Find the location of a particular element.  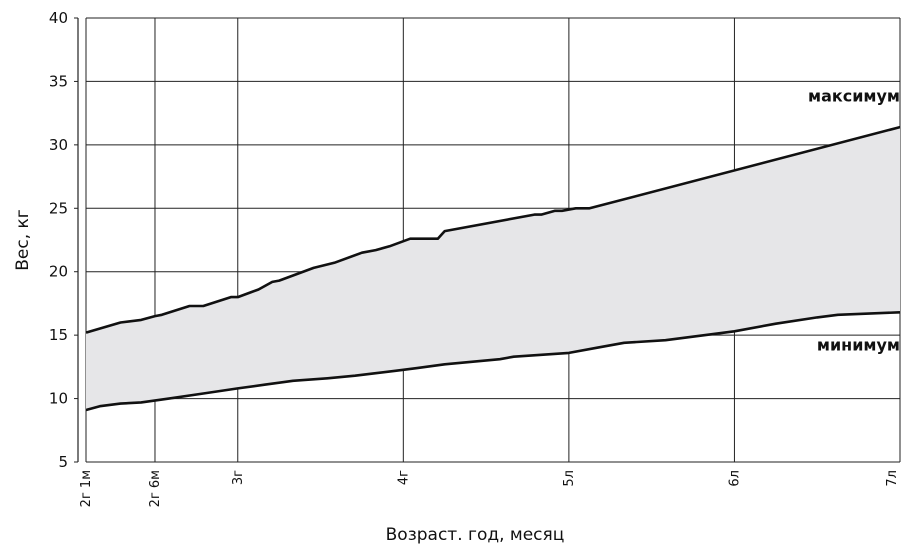

y-tick-label: 35 is located at coordinates (58, 81).